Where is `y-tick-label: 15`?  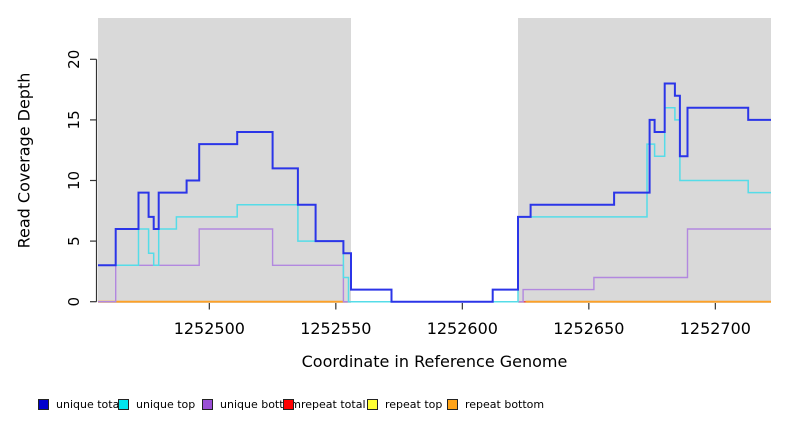 y-tick-label: 15 is located at coordinates (74, 119).